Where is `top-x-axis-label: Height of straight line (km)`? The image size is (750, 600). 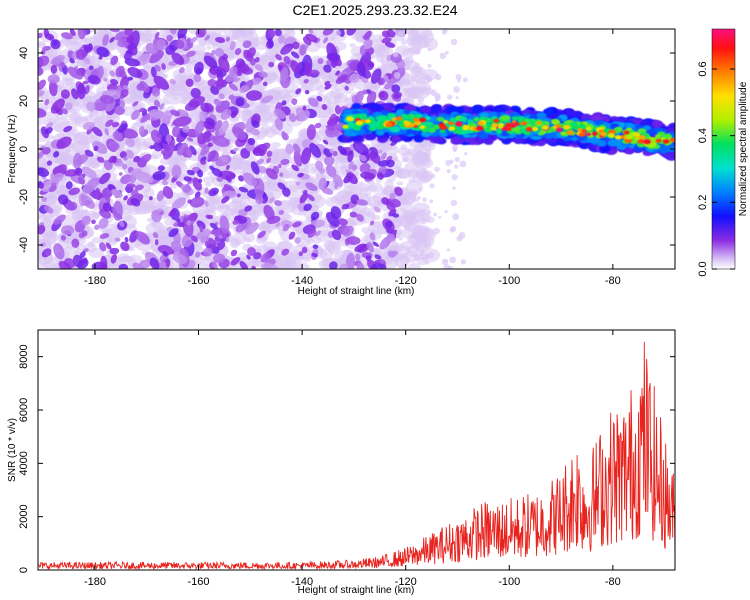 top-x-axis-label: Height of straight line (km) is located at coordinates (356, 291).